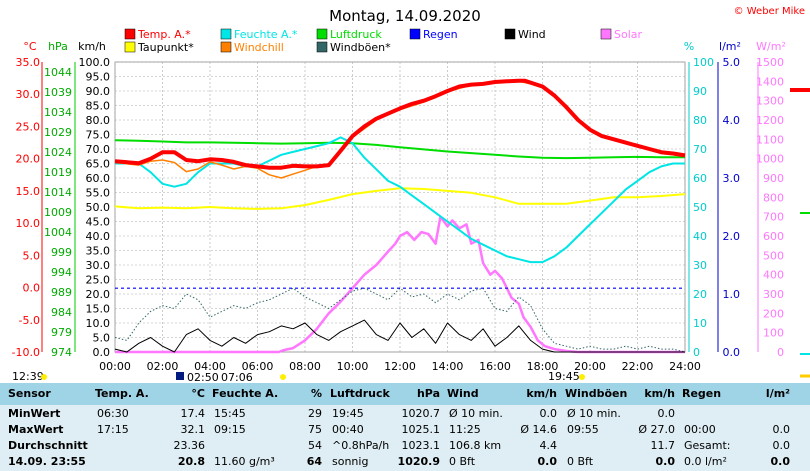 Image resolution: width=810 pixels, height=471 pixels. What do you see at coordinates (58, 232) in the screenshot?
I see `hpa-tick: 1004` at bounding box center [58, 232].